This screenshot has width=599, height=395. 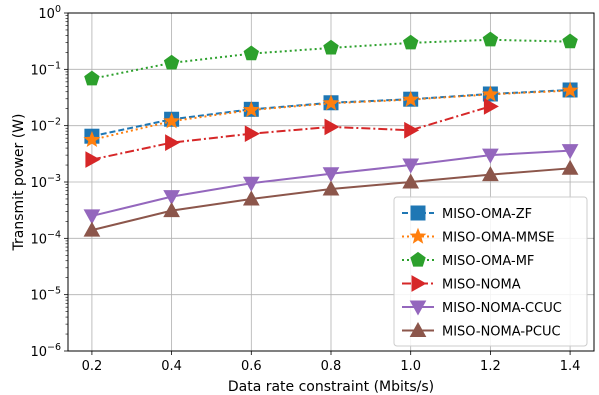 What do you see at coordinates (45, 182) in the screenshot?
I see `y-tick-label: 10⁻³` at bounding box center [45, 182].